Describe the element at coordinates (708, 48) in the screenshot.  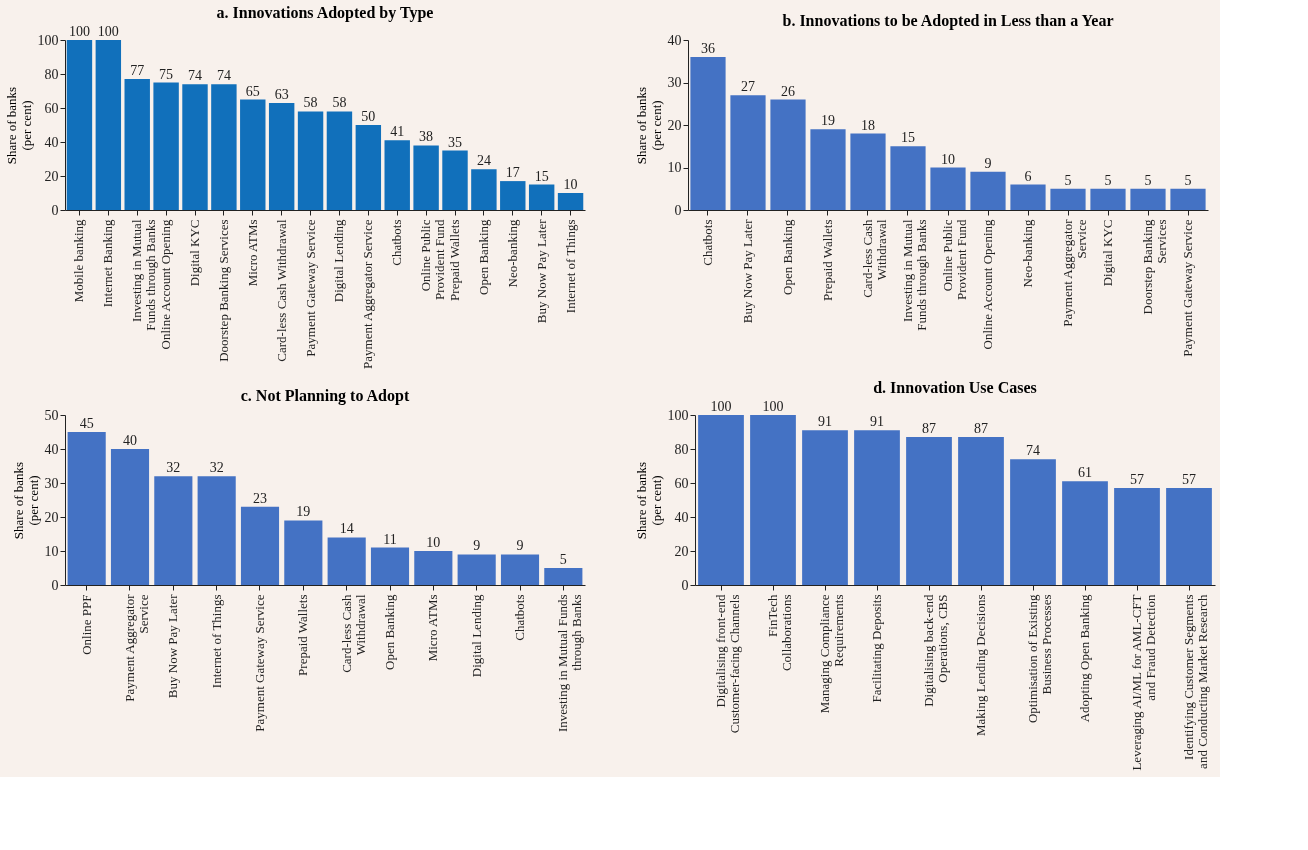
I see `data-label: 36` at that location.